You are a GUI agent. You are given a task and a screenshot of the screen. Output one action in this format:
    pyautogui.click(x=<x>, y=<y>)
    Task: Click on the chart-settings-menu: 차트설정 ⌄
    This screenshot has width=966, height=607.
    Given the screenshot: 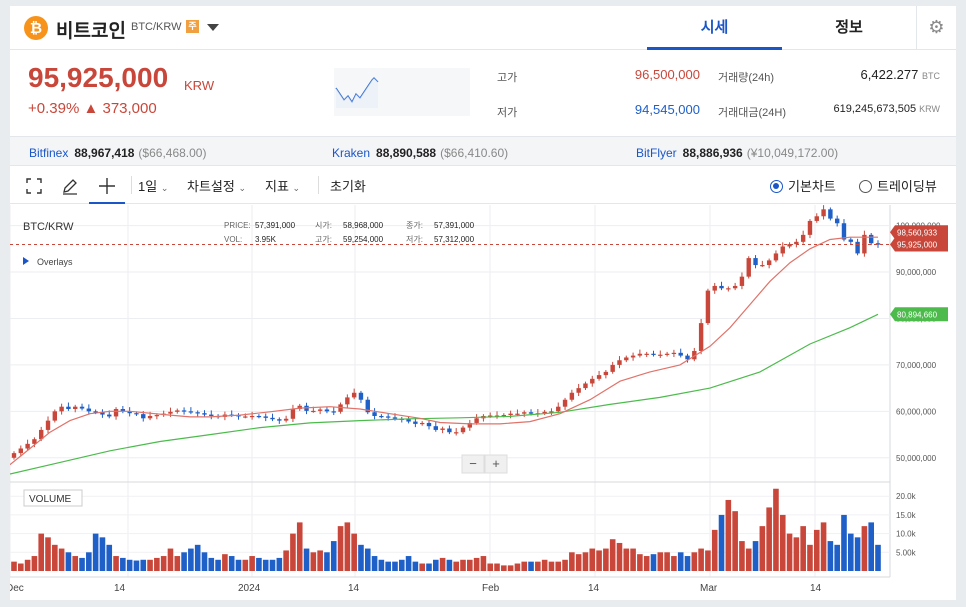 What is the action you would take?
    pyautogui.click(x=217, y=186)
    